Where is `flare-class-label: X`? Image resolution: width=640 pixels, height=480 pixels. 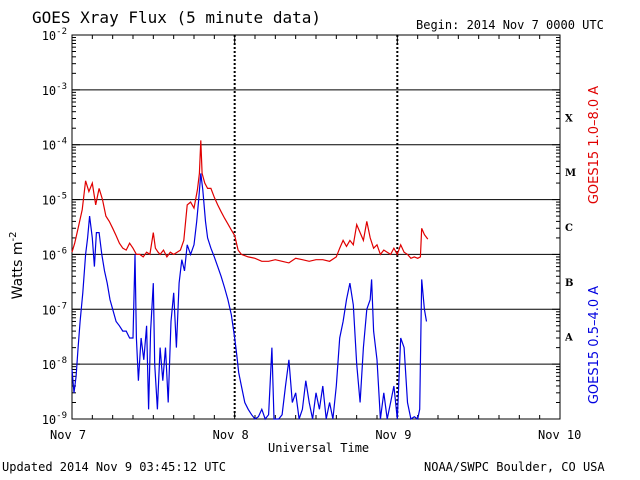 flare-class-label: X is located at coordinates (569, 118).